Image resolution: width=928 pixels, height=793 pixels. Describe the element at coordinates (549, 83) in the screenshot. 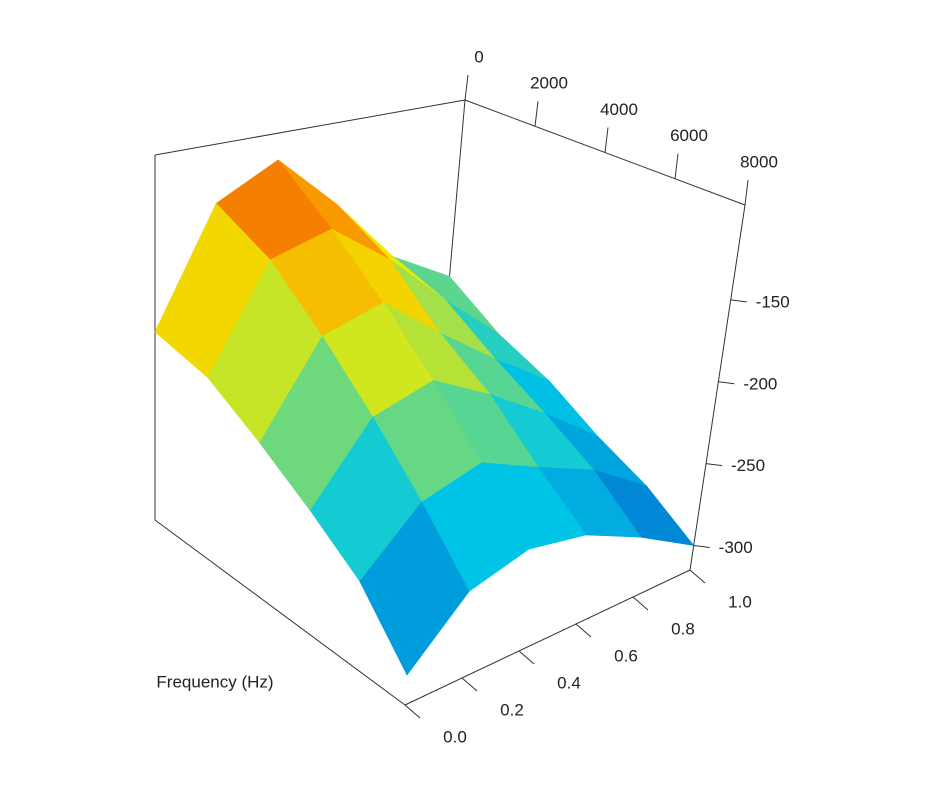

I see `x-tick-label: 2000` at that location.